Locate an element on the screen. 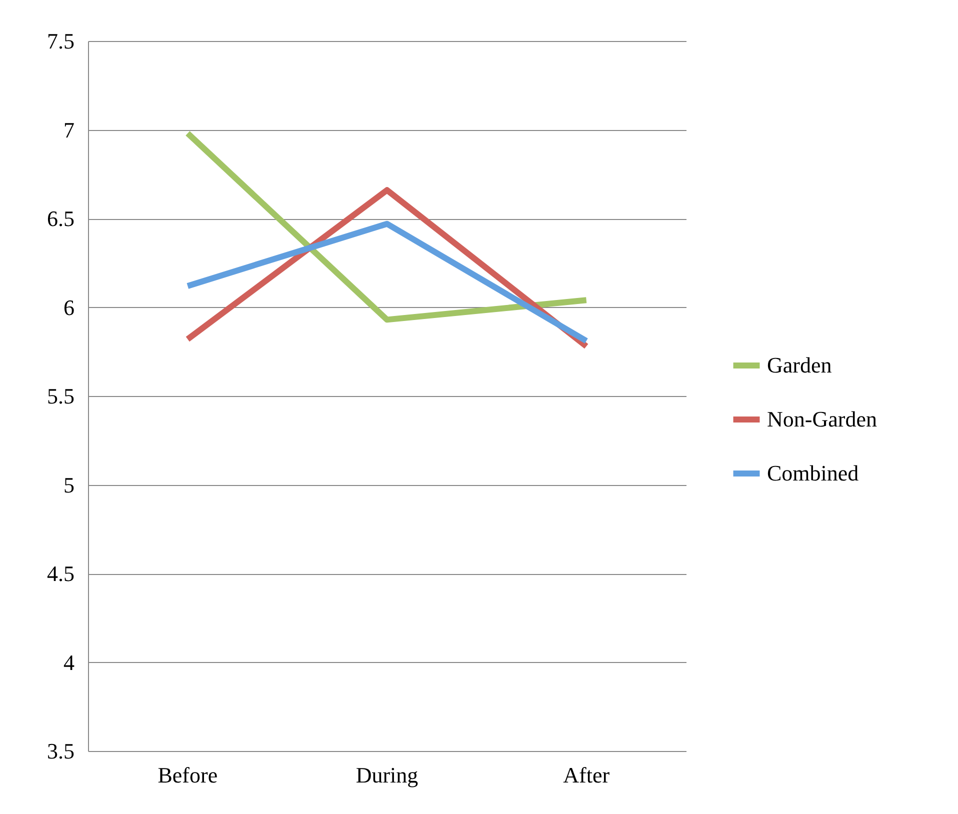 Image resolution: width=958 pixels, height=814 pixels. y-tick-label: 3.5 is located at coordinates (60, 751).